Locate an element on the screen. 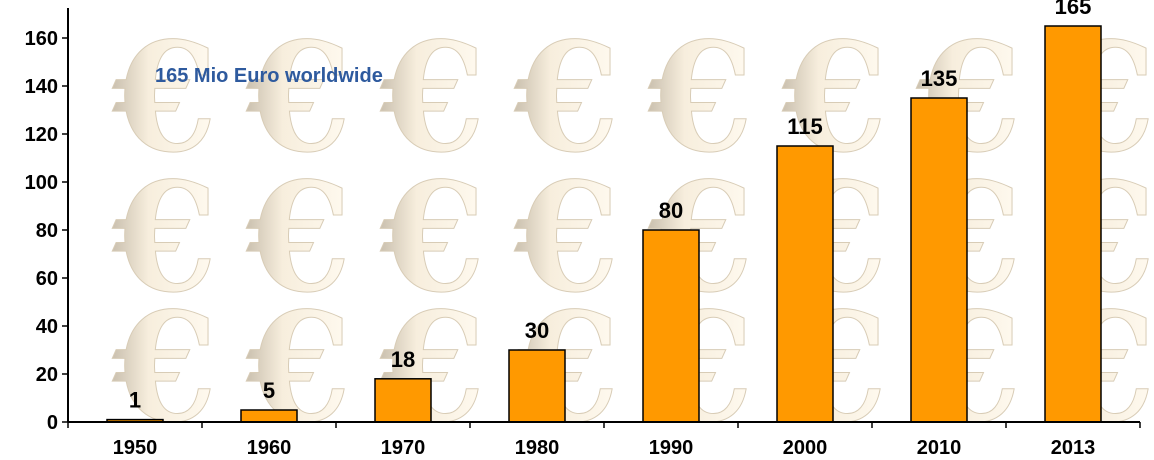 The height and width of the screenshot is (460, 1154). bar-2000 is located at coordinates (805, 284).